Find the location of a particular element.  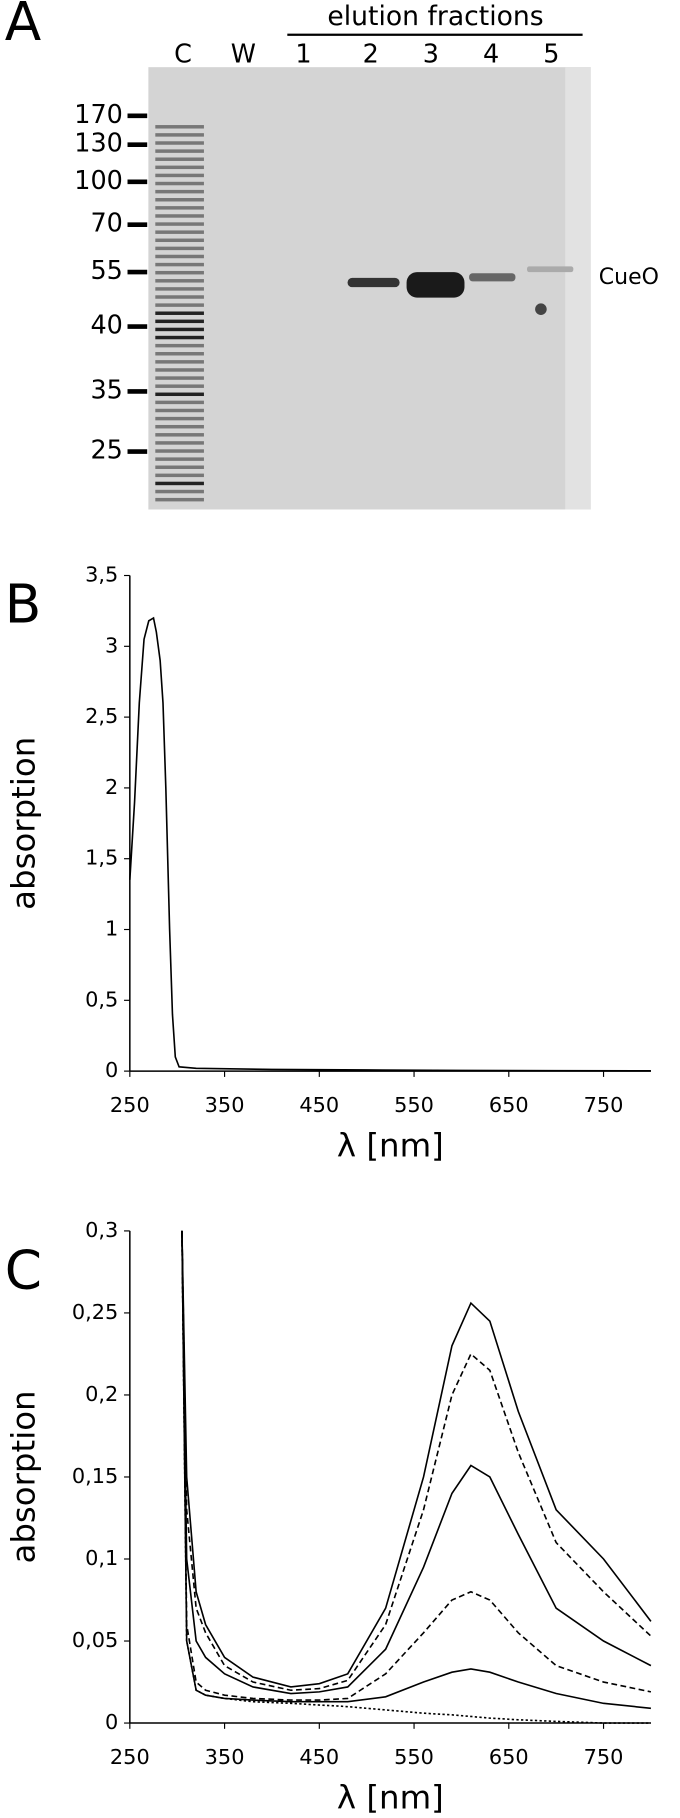

lane-label: 4 is located at coordinates (491, 55).